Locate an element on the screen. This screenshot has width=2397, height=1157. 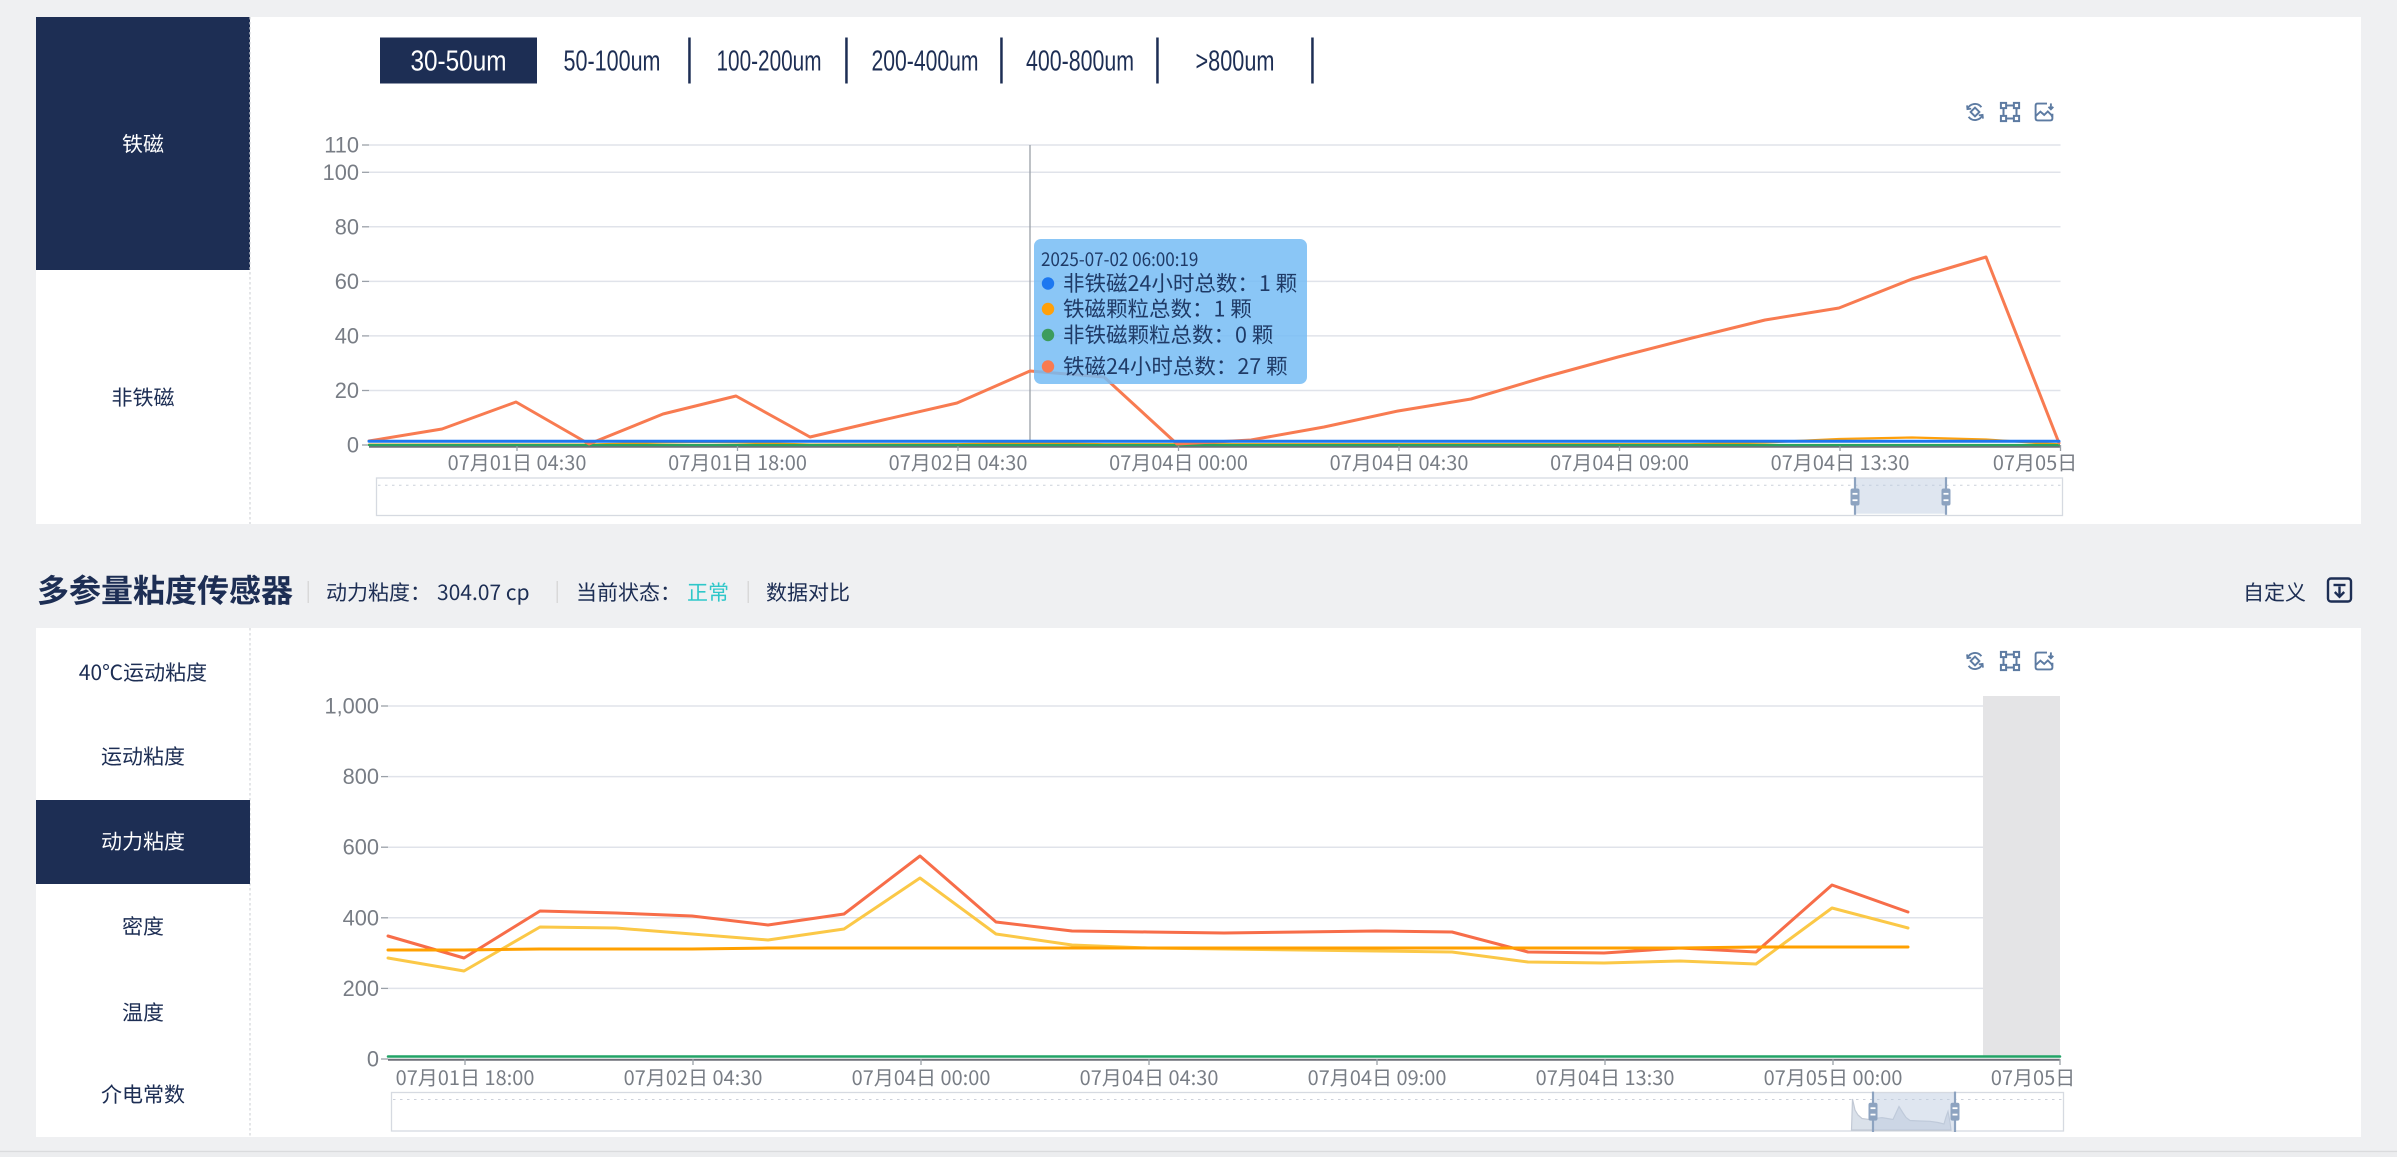
svg-text: 1,000 is located at coordinates (351, 706).